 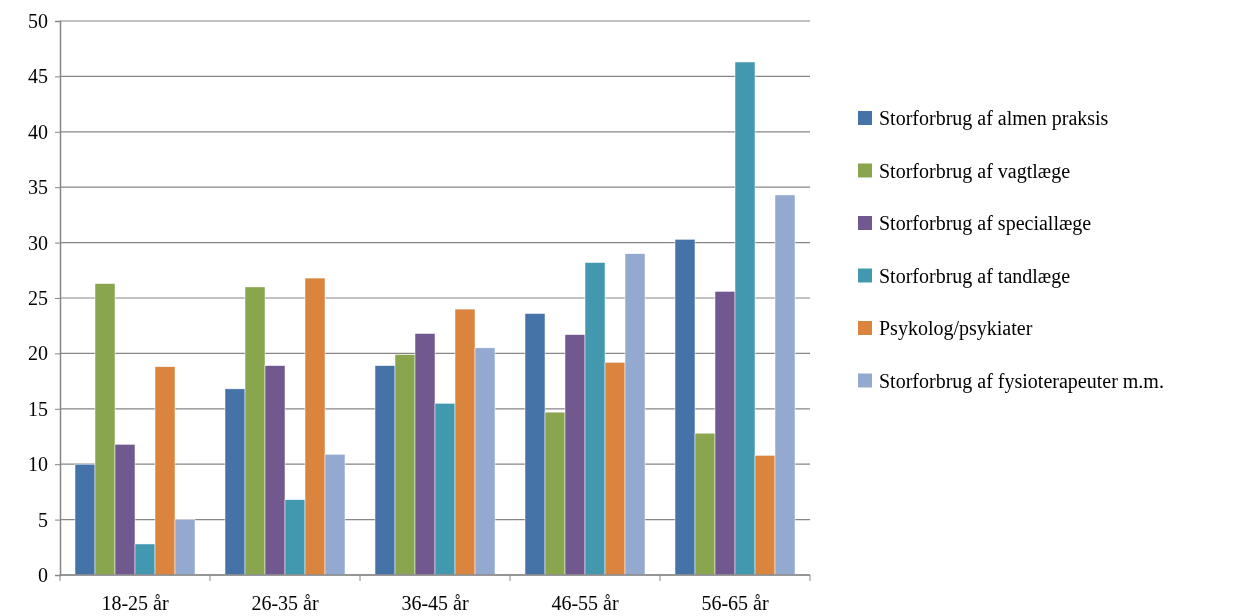 I want to click on y-tick-label: 50, so click(x=38, y=20).